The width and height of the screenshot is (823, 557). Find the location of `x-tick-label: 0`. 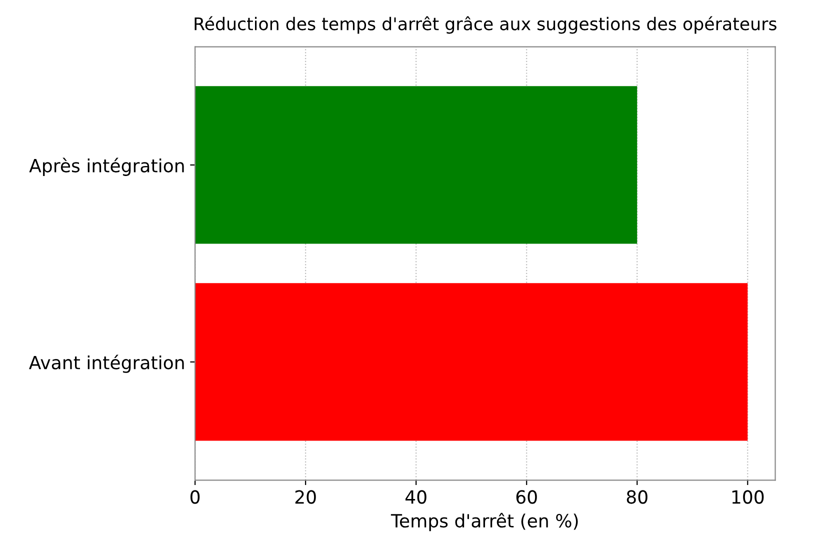

x-tick-label: 0 is located at coordinates (195, 497).